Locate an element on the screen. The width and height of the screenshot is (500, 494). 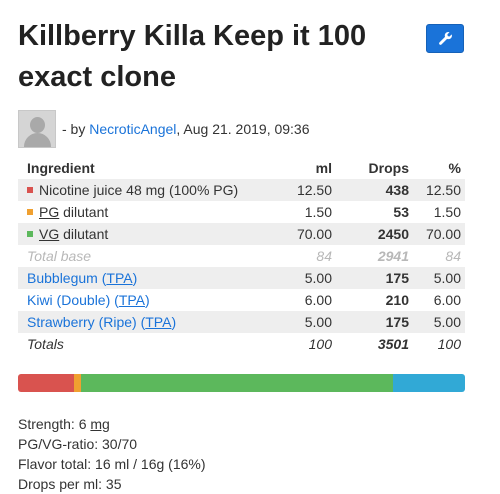
flavor-link-bubblegum: Bubblegum (TPA) is located at coordinates (82, 278).